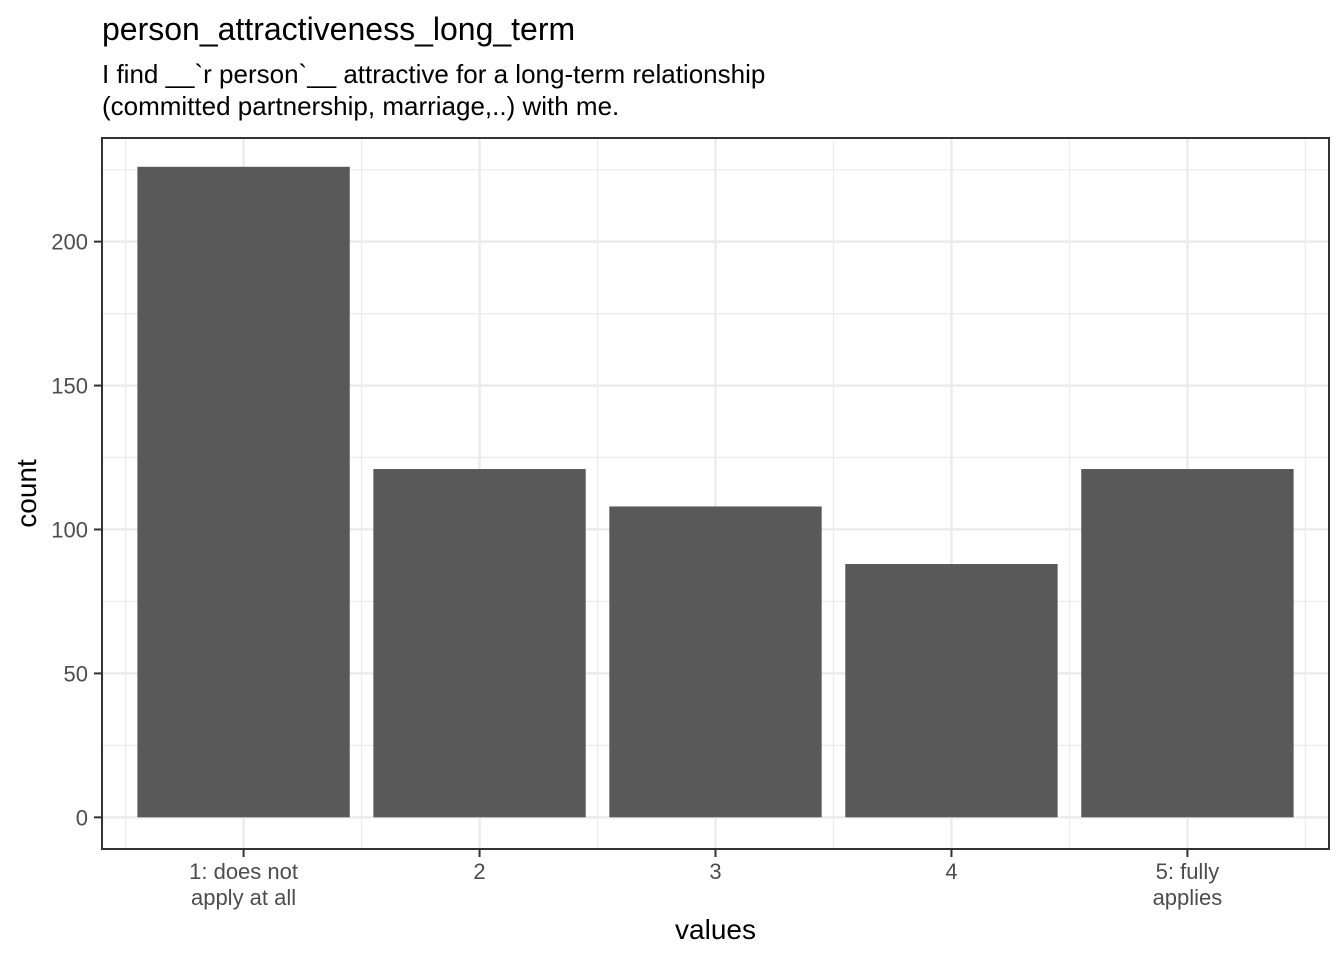 Image resolution: width=1344 pixels, height=960 pixels. What do you see at coordinates (715, 929) in the screenshot?
I see `x-axis-title: values` at bounding box center [715, 929].